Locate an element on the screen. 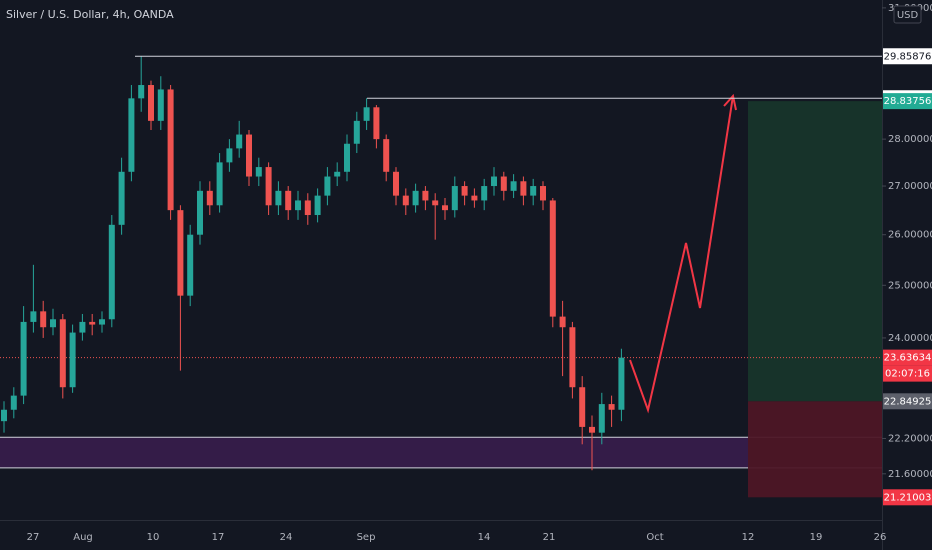 This screenshot has height=550, width=932. projection-arrow is located at coordinates (681, 254).